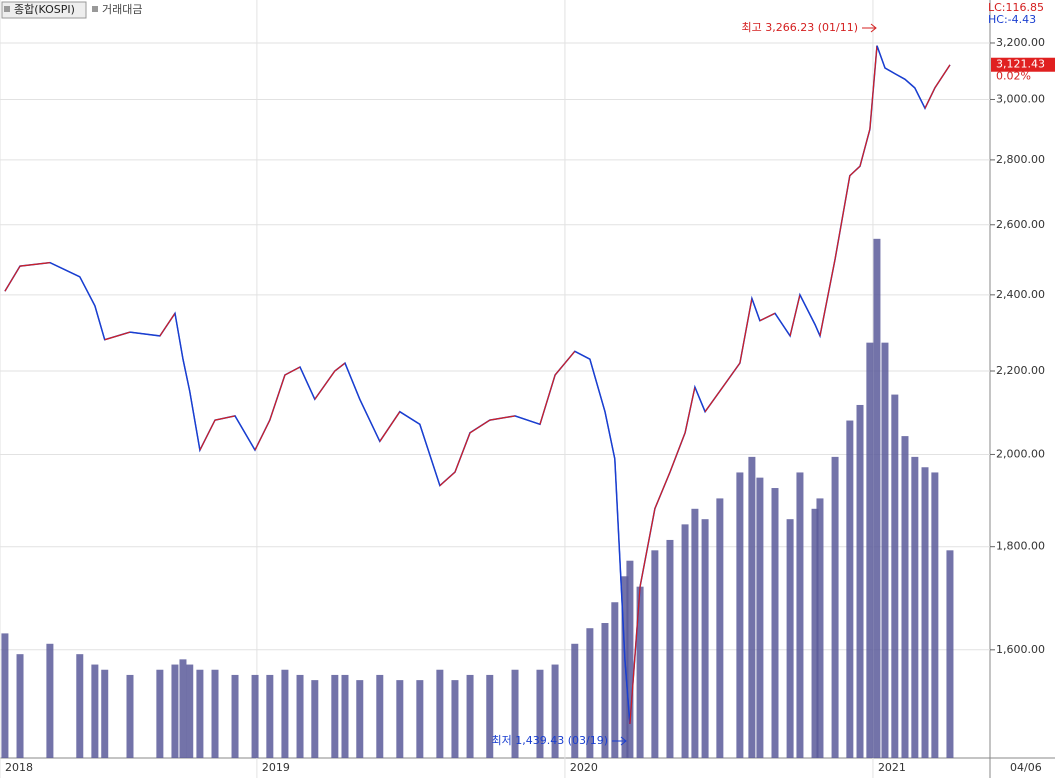 The image size is (1055, 778). I want to click on last-price-label: 3,121.43, so click(1020, 64).